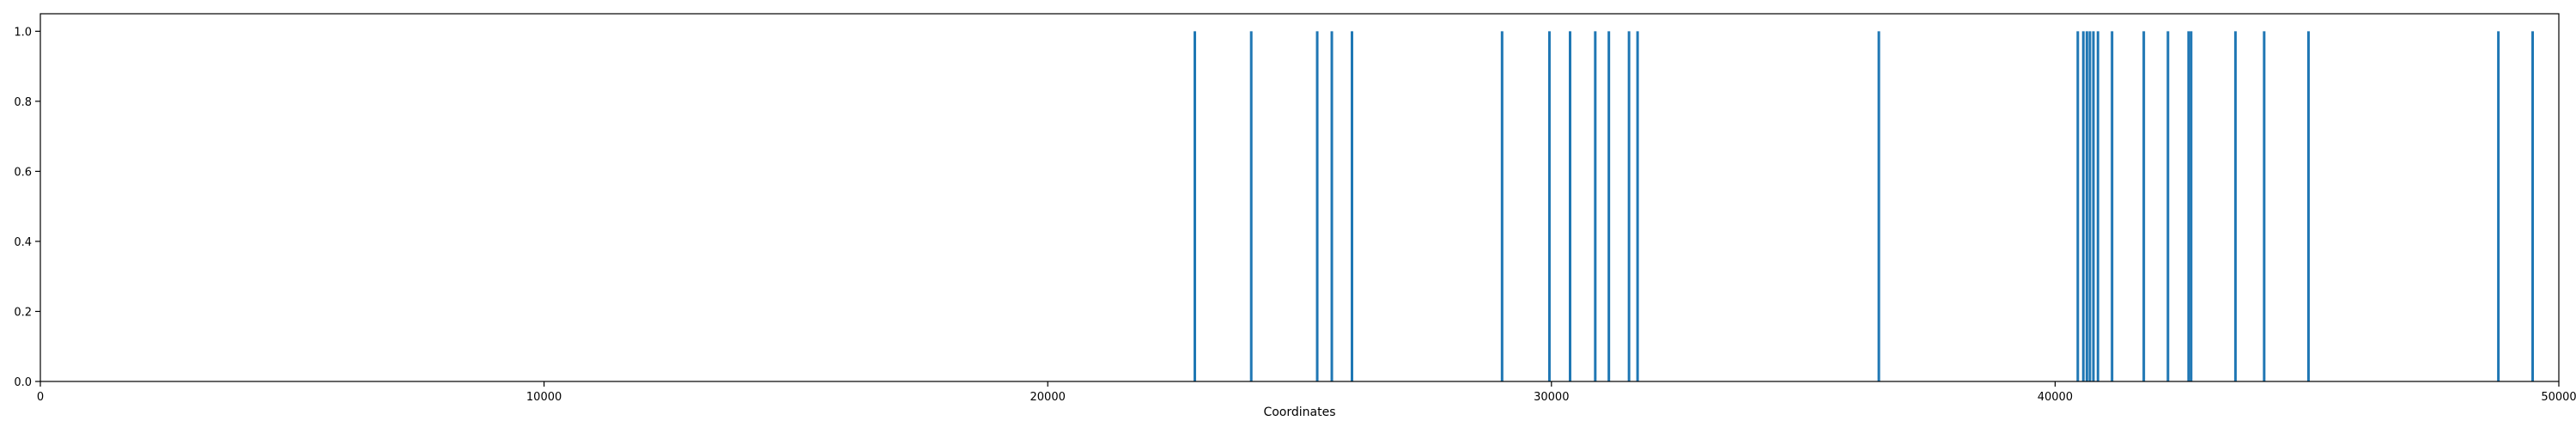  Describe the element at coordinates (2055, 397) in the screenshot. I see `x-tick-label: 40000` at that location.